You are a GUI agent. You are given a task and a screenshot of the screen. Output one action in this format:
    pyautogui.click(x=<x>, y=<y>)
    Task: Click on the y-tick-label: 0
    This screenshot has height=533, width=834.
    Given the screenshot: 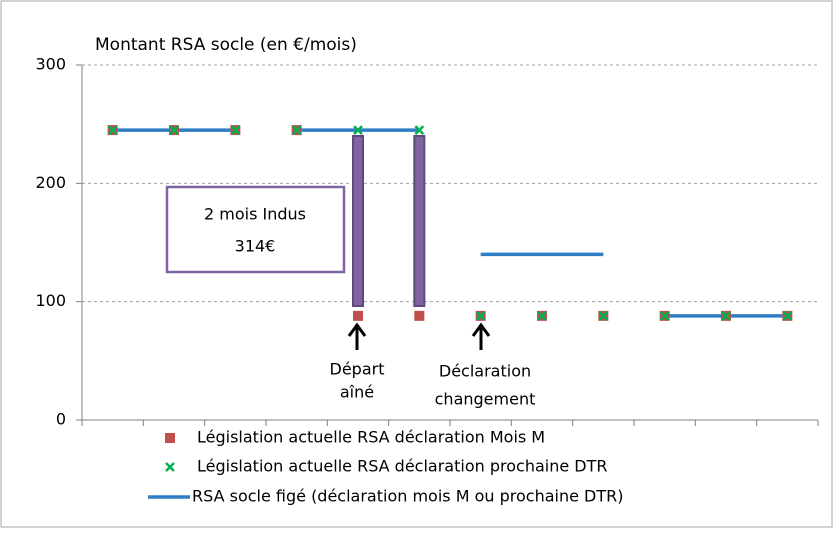 What is the action you would take?
    pyautogui.click(x=61, y=419)
    